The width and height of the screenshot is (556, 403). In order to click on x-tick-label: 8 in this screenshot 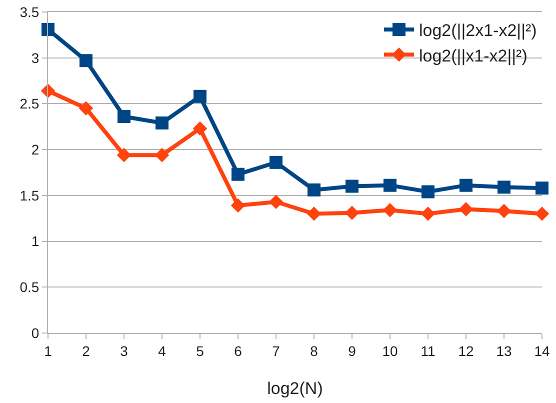, I will do `click(314, 350)`.